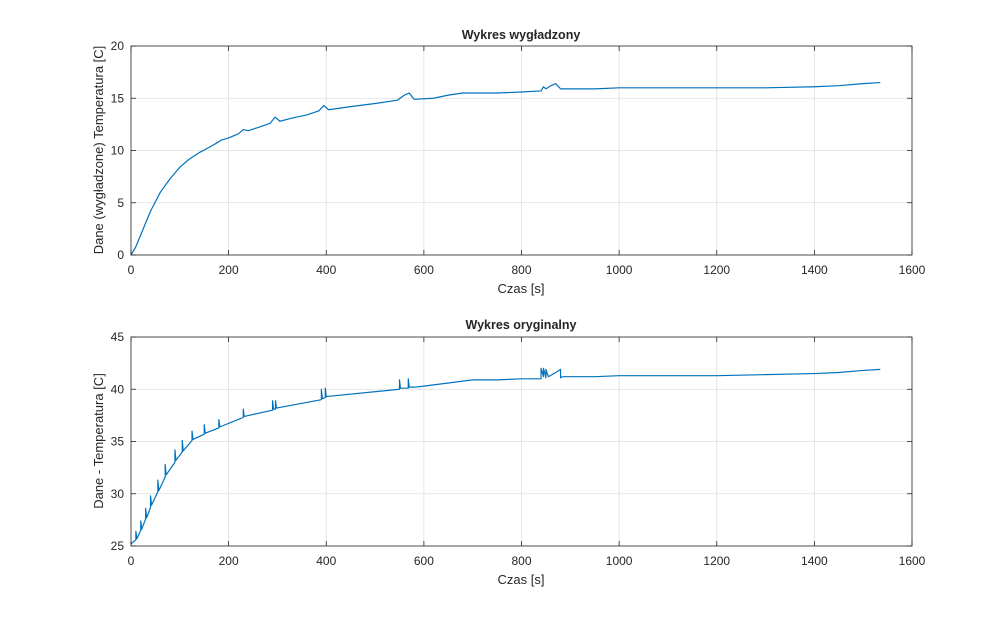 Image resolution: width=1008 pixels, height=618 pixels. What do you see at coordinates (118, 546) in the screenshot?
I see `original-y-tick-label: 25` at bounding box center [118, 546].